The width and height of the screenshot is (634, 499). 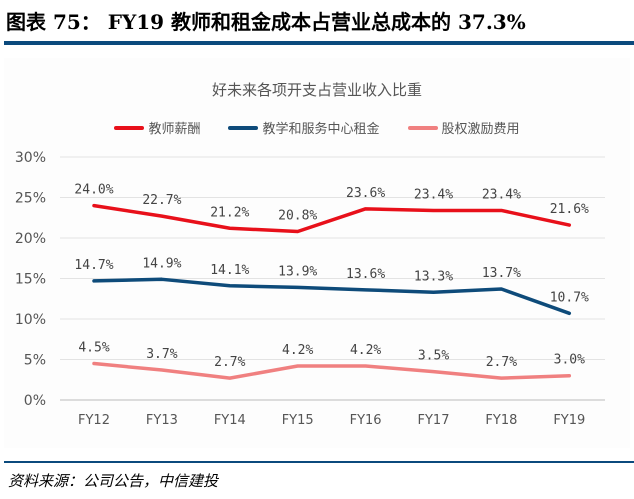 I want to click on y-tick-label: 5%, so click(x=35, y=361).